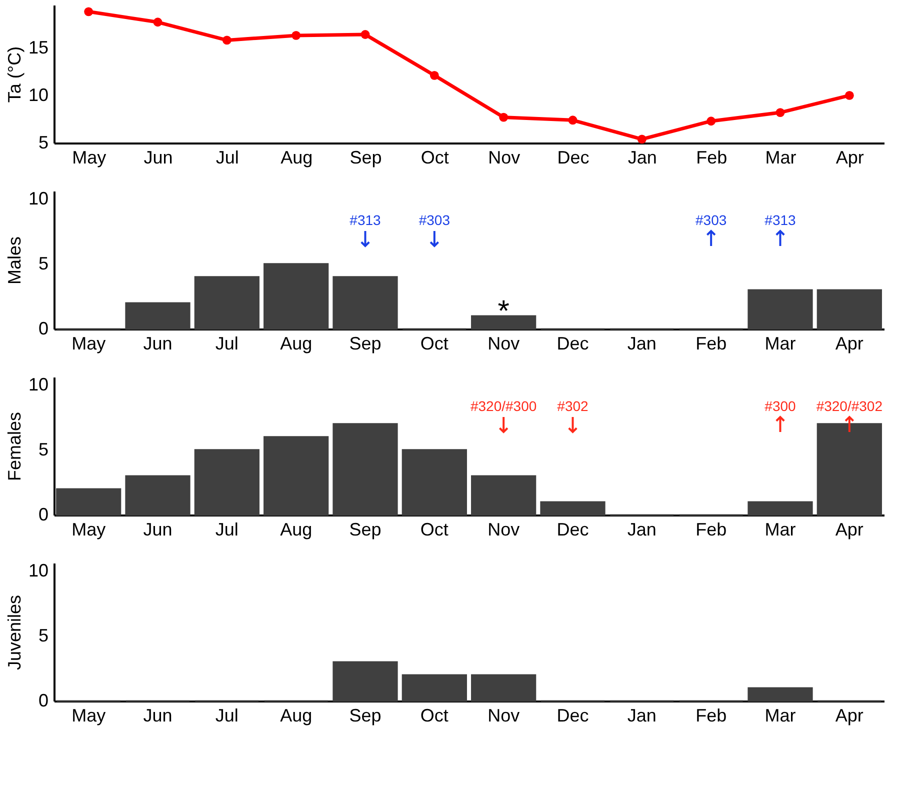  I want to click on y-axis-title: Females, so click(14, 447).